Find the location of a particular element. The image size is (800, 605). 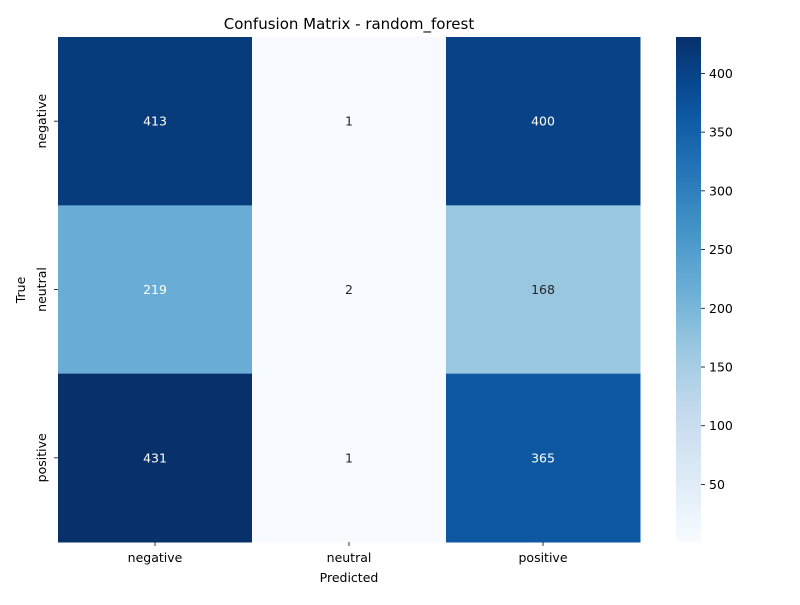

x-tick-label: negative is located at coordinates (155, 557).